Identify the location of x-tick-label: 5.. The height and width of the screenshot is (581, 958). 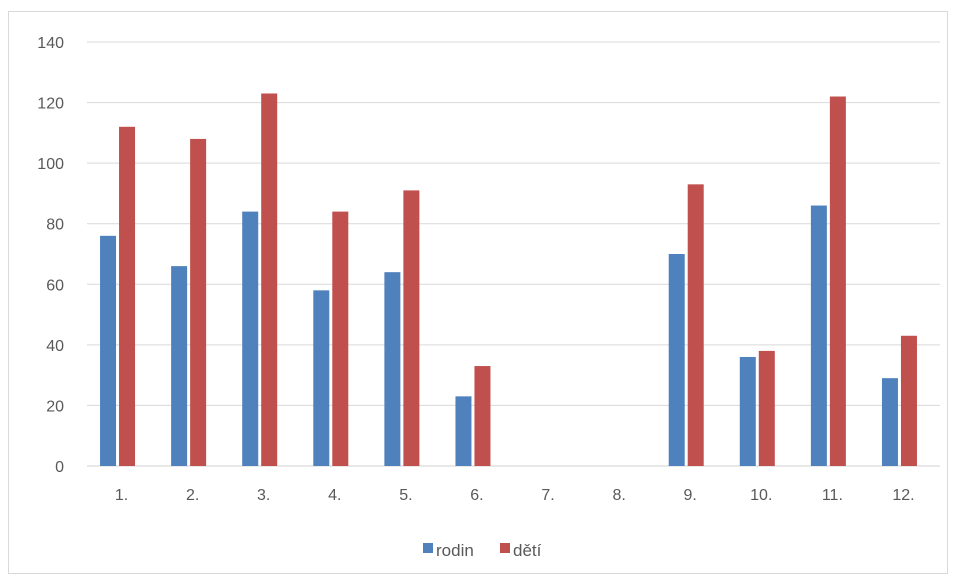
(405, 495).